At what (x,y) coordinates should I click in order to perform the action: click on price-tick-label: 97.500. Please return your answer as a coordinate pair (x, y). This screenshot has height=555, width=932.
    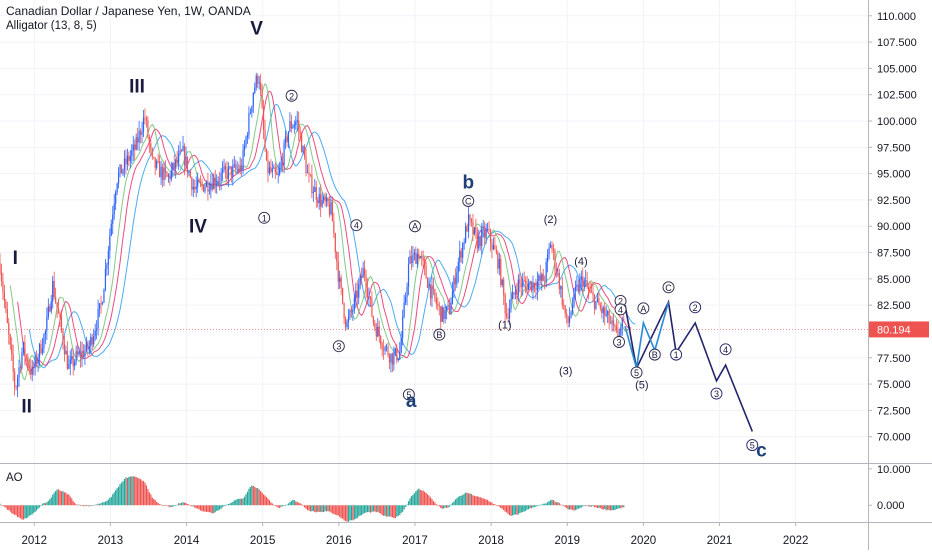
    Looking at the image, I should click on (894, 148).